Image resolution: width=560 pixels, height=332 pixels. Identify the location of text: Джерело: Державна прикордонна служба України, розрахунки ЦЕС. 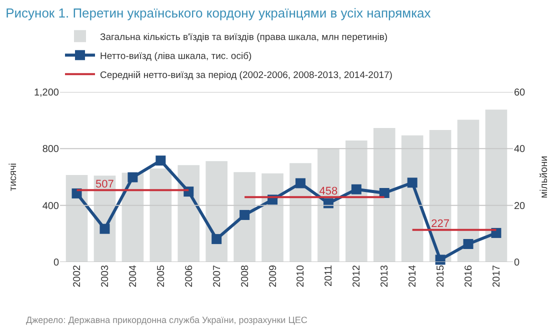
(167, 320).